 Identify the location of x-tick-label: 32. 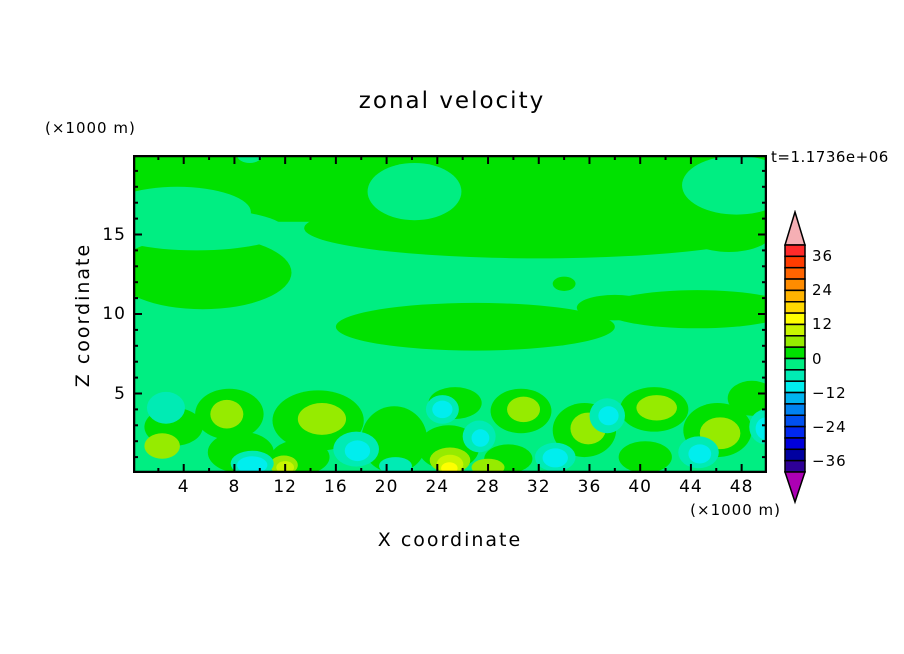
(538, 487).